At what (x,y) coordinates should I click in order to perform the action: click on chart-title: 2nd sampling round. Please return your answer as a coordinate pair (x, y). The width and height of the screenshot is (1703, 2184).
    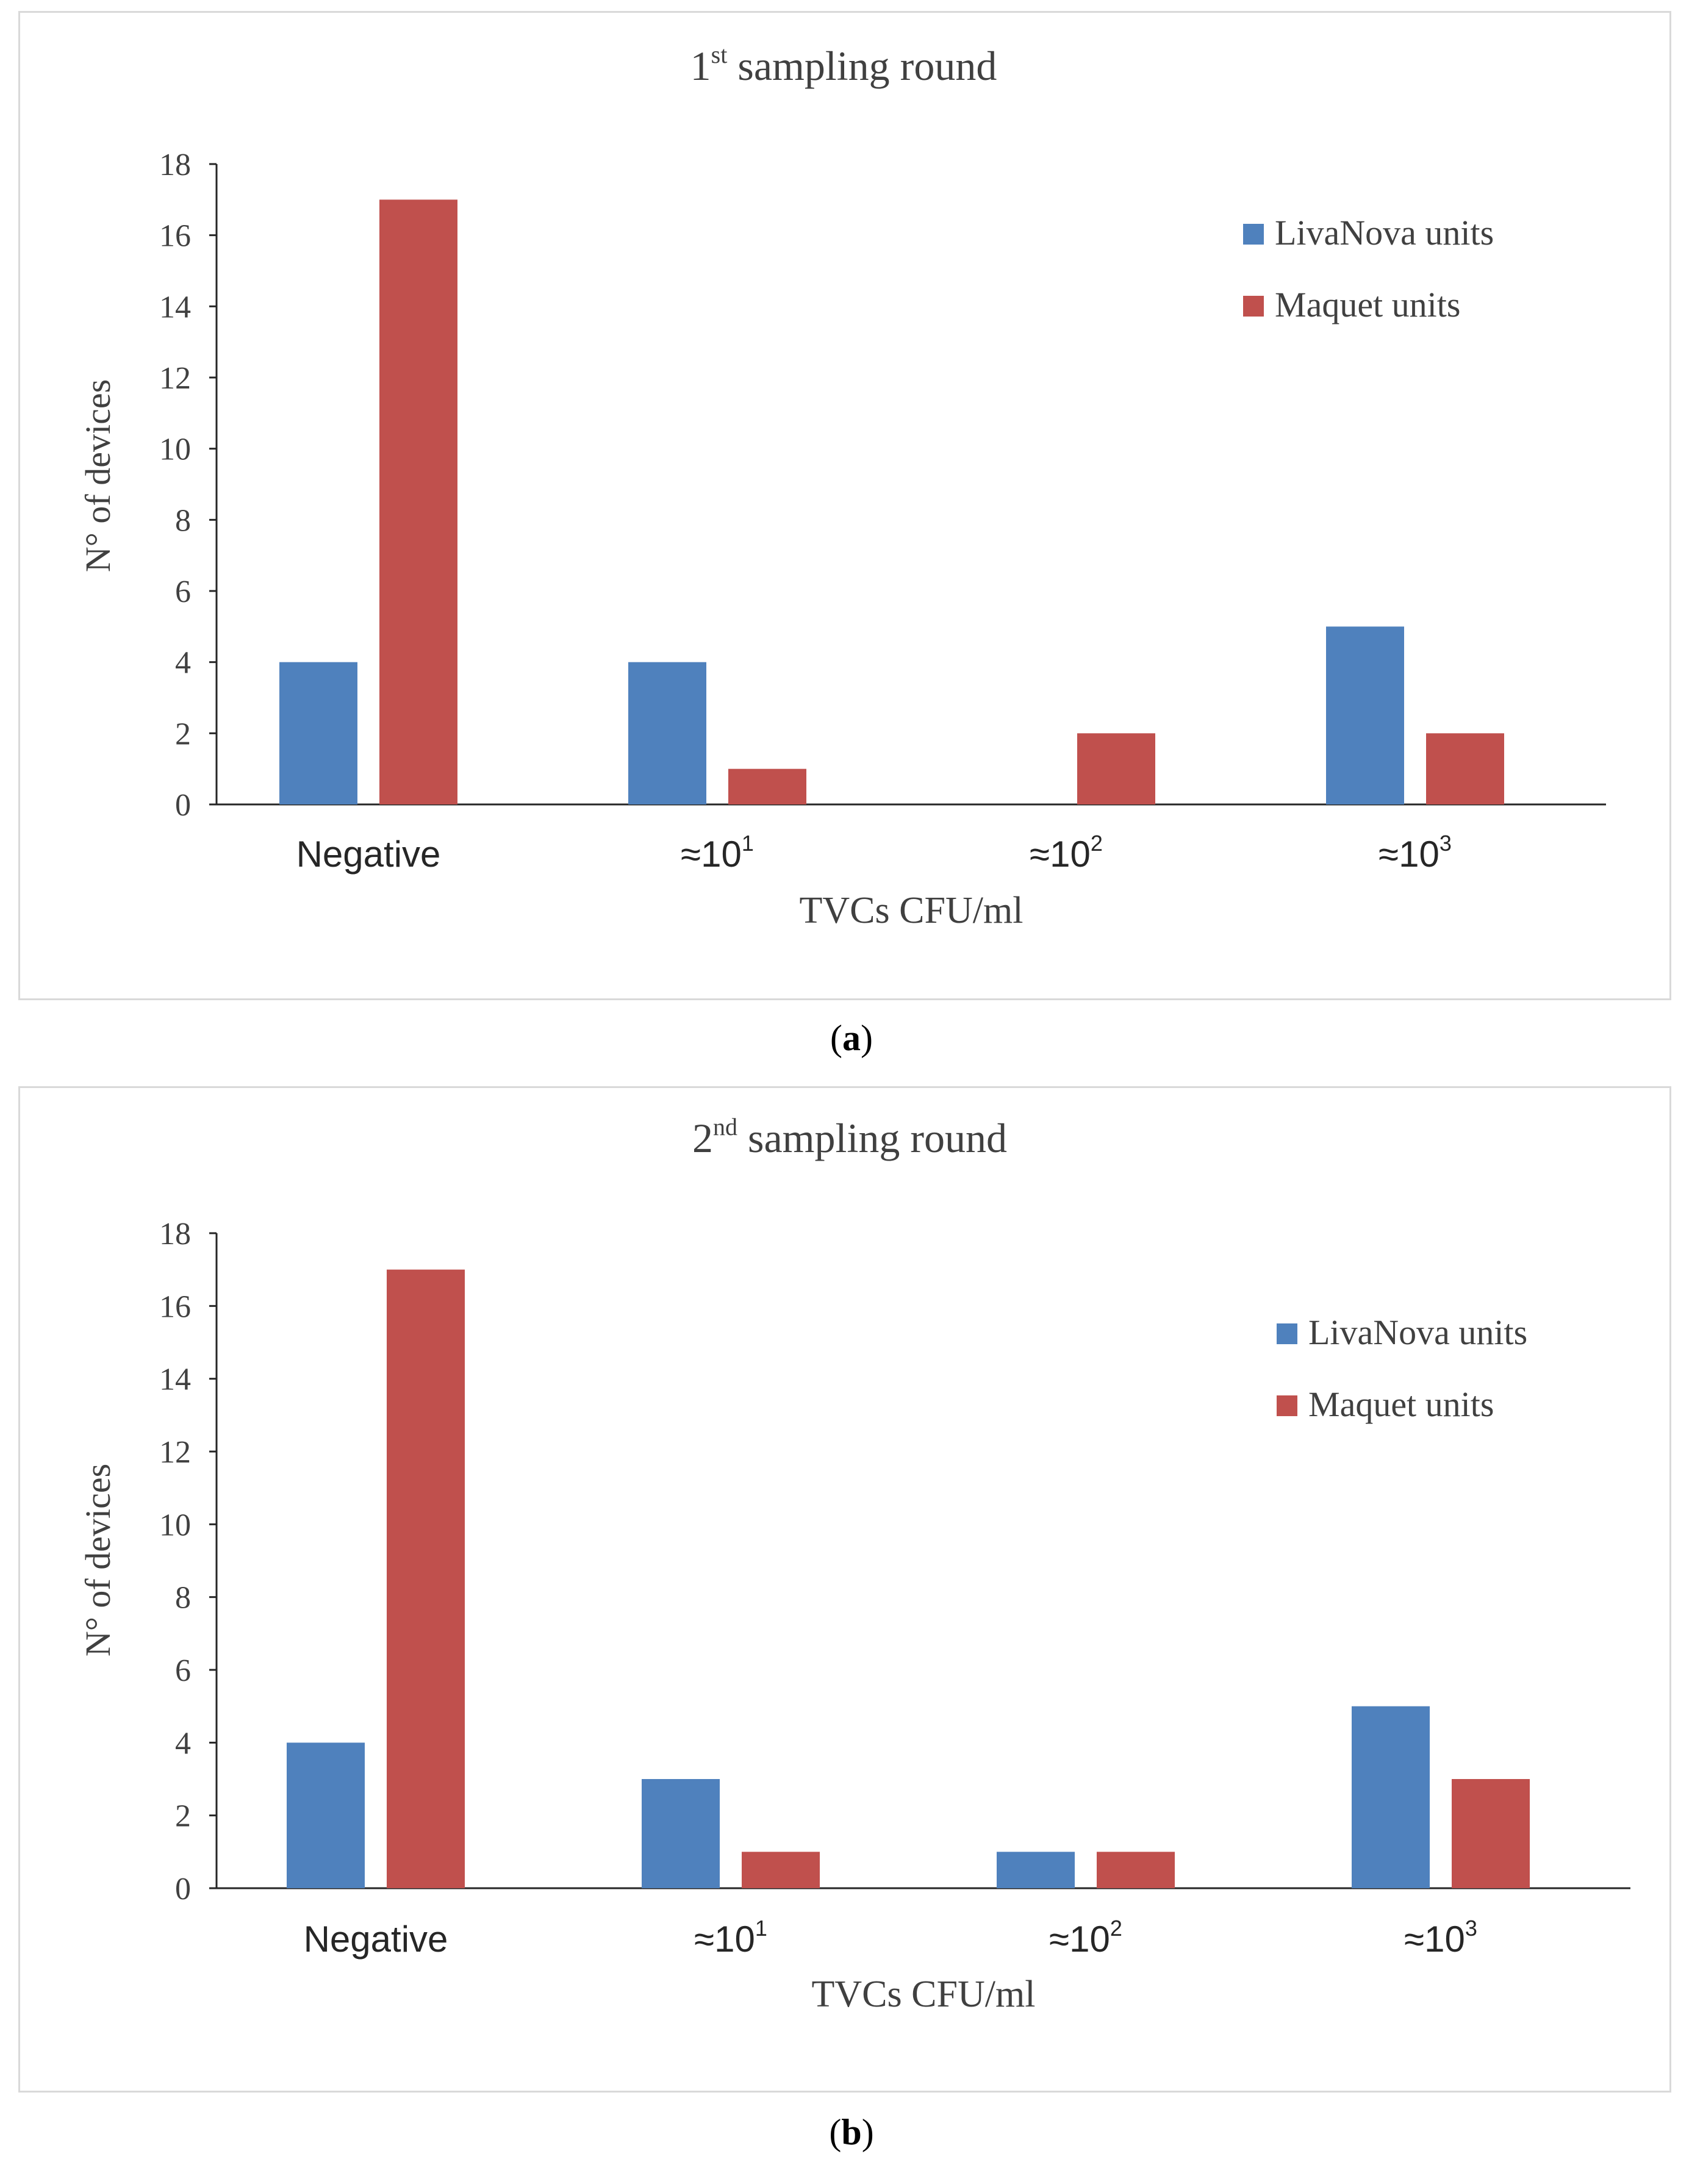
    Looking at the image, I should click on (849, 1137).